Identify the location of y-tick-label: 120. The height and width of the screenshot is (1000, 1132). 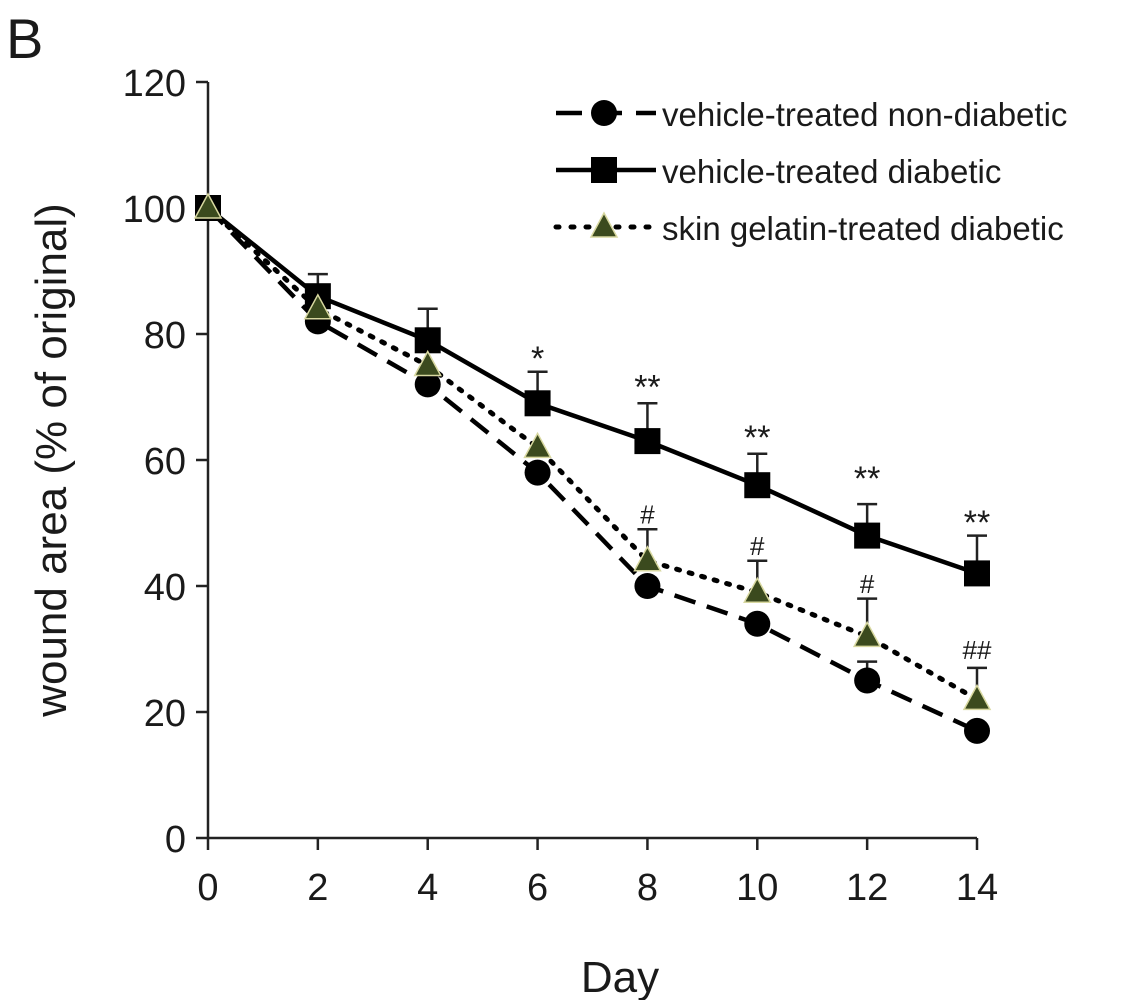
(154, 84).